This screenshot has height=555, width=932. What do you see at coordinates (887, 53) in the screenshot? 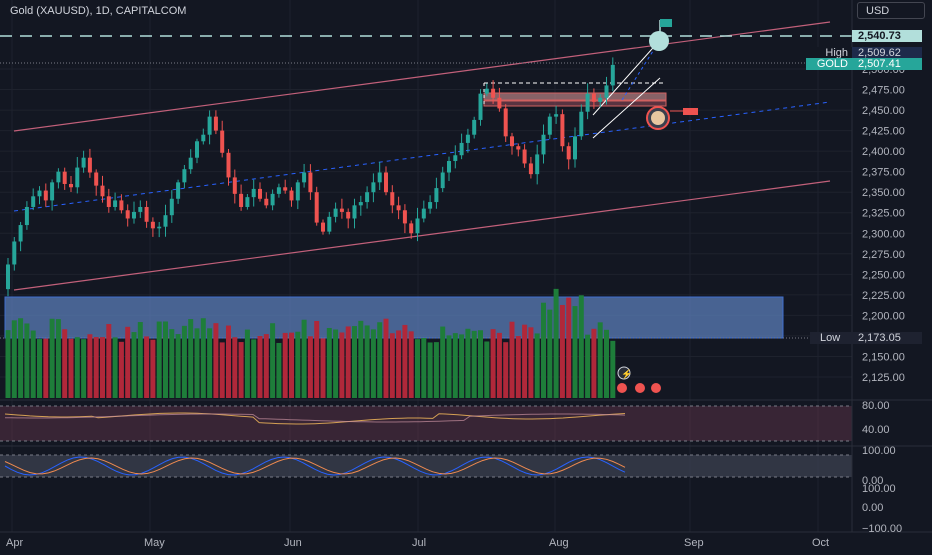
I see `high-value-tag: 2,509.62` at bounding box center [887, 53].